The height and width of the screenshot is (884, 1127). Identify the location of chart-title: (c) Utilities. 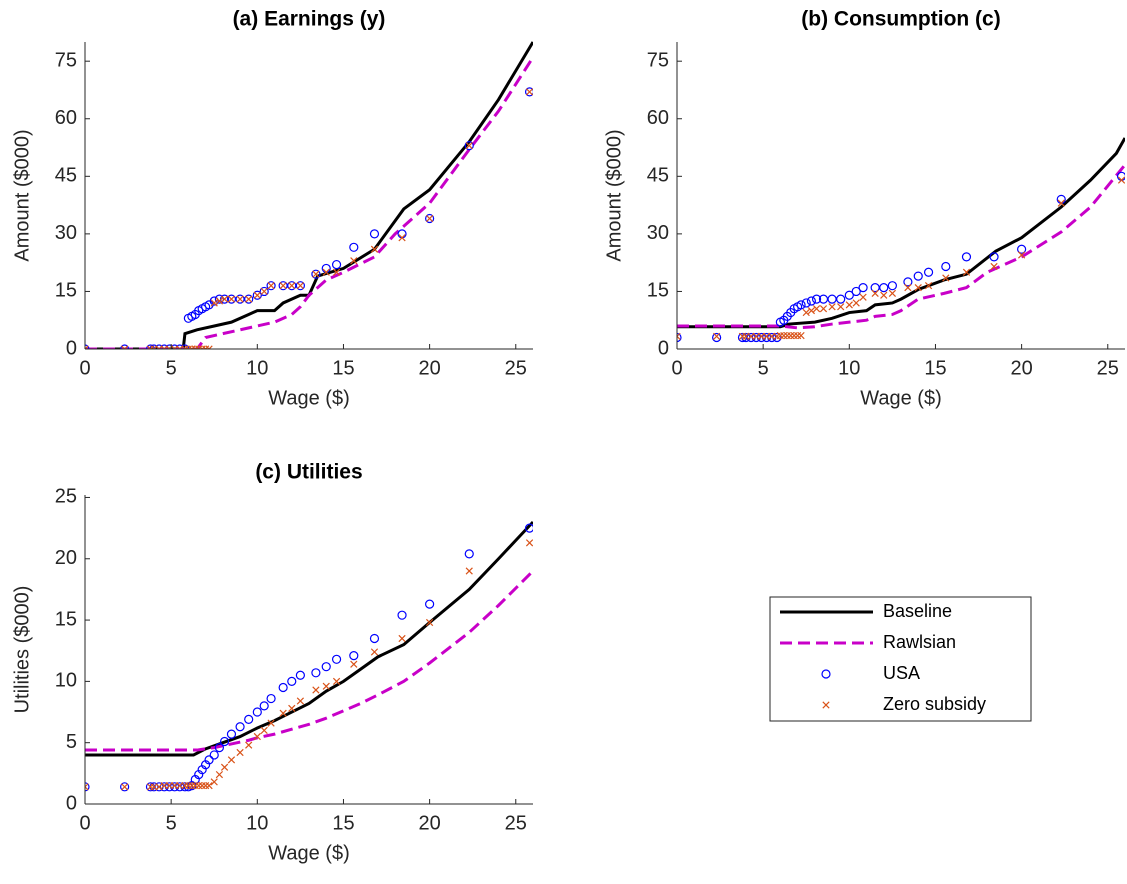
(308, 472).